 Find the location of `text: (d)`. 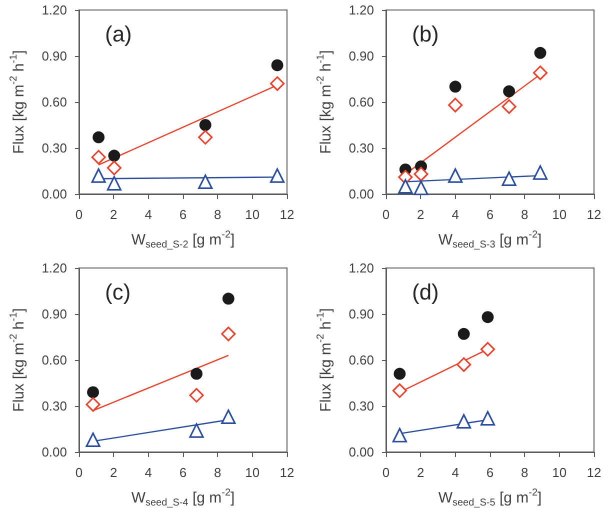

text: (d) is located at coordinates (425, 292).